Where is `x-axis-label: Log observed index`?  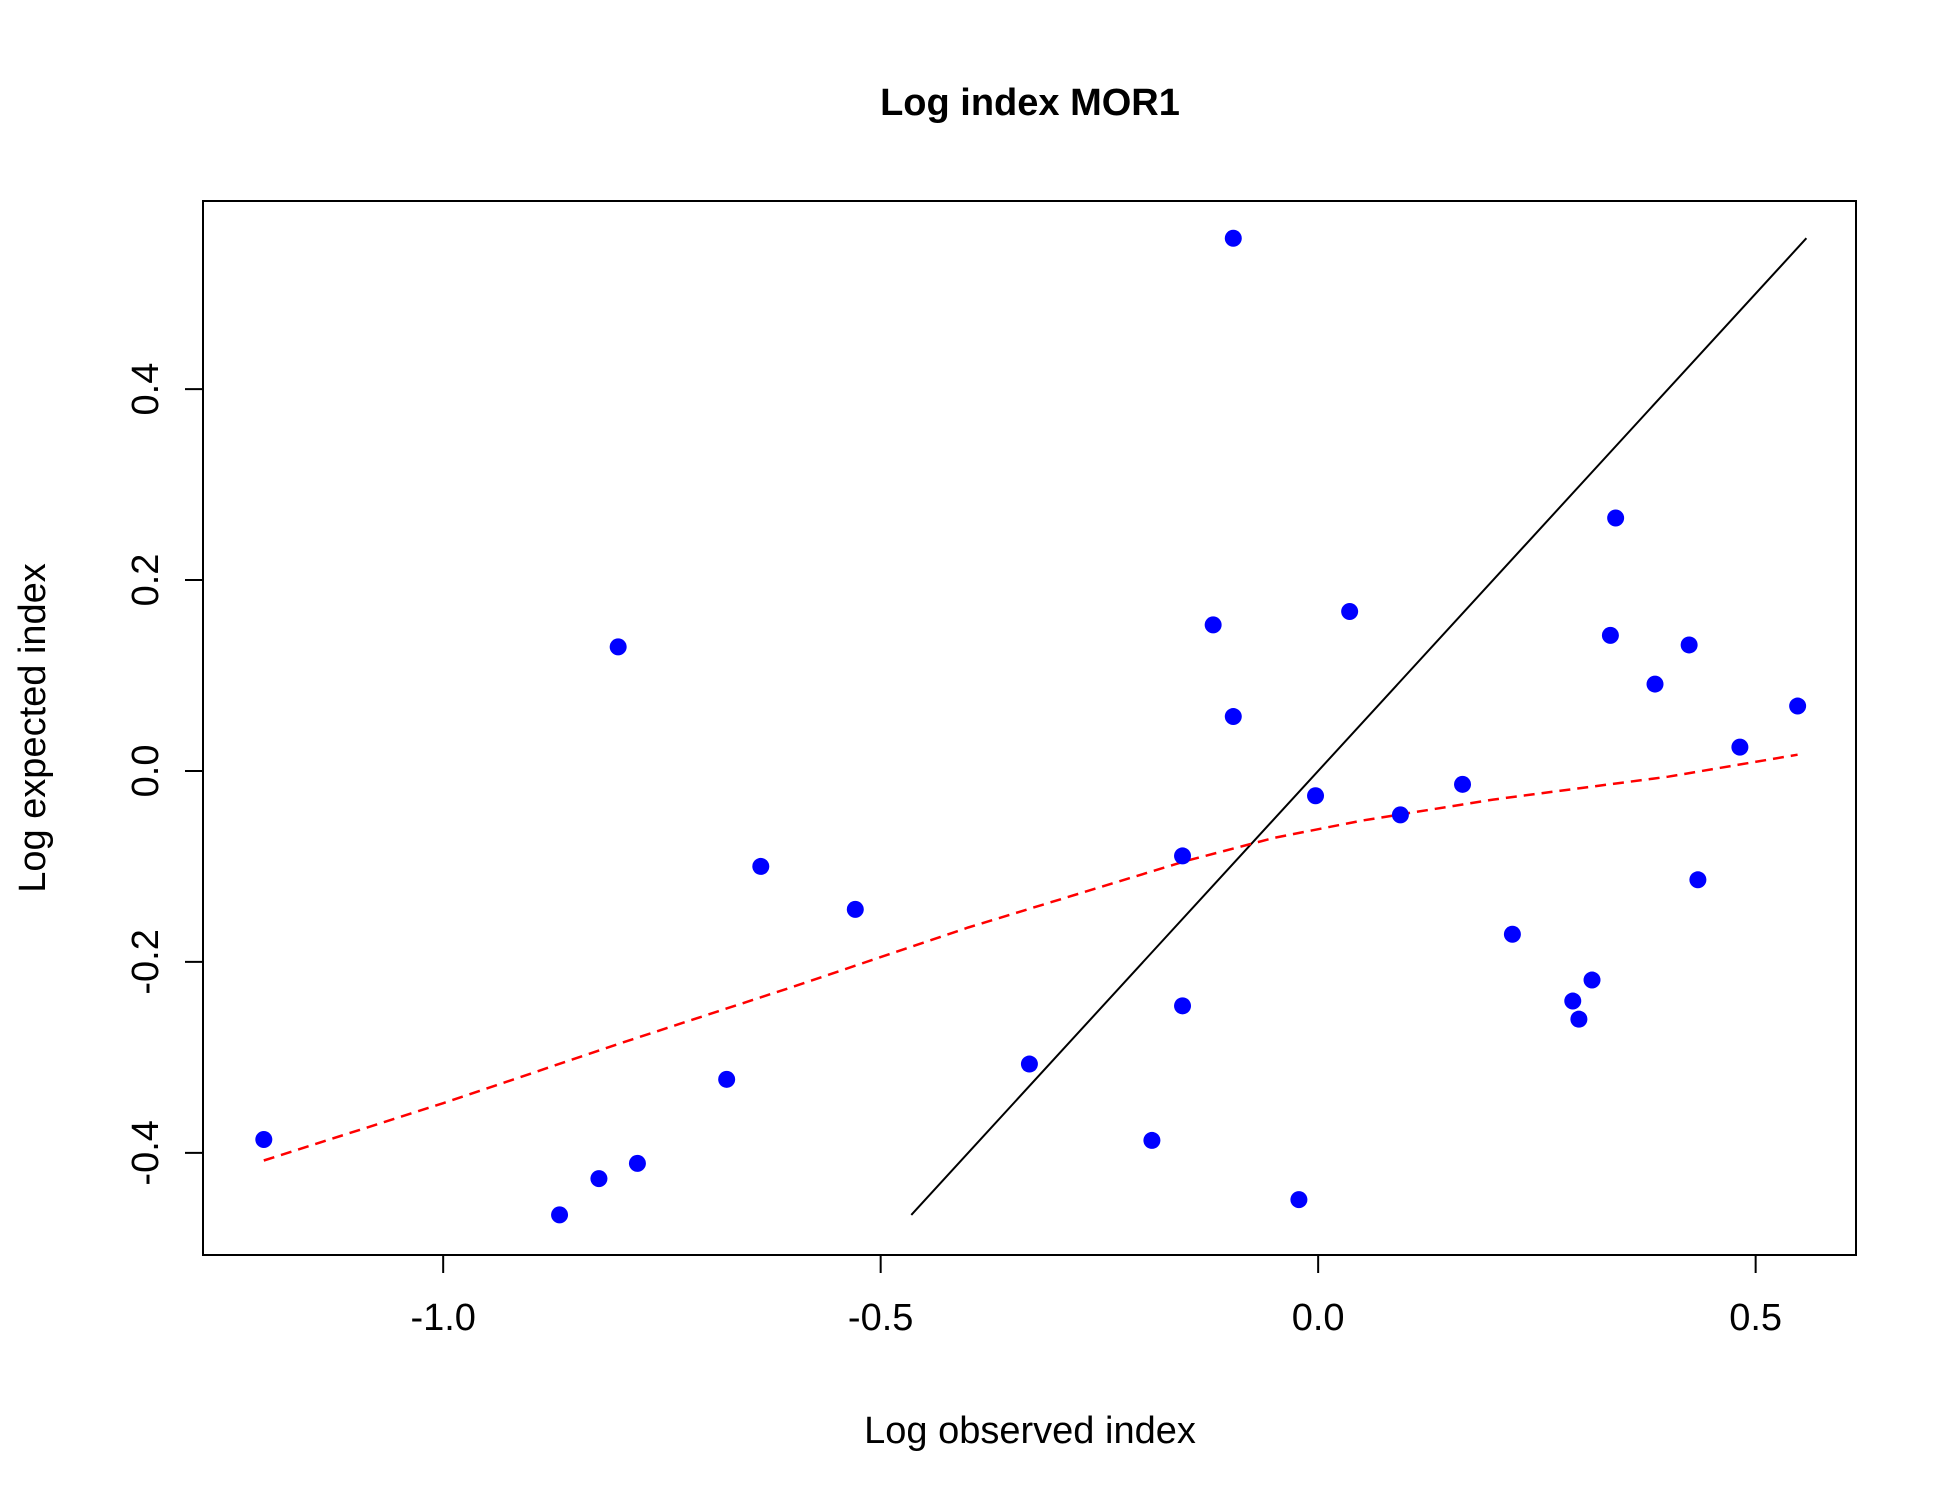 x-axis-label: Log observed index is located at coordinates (1030, 1431).